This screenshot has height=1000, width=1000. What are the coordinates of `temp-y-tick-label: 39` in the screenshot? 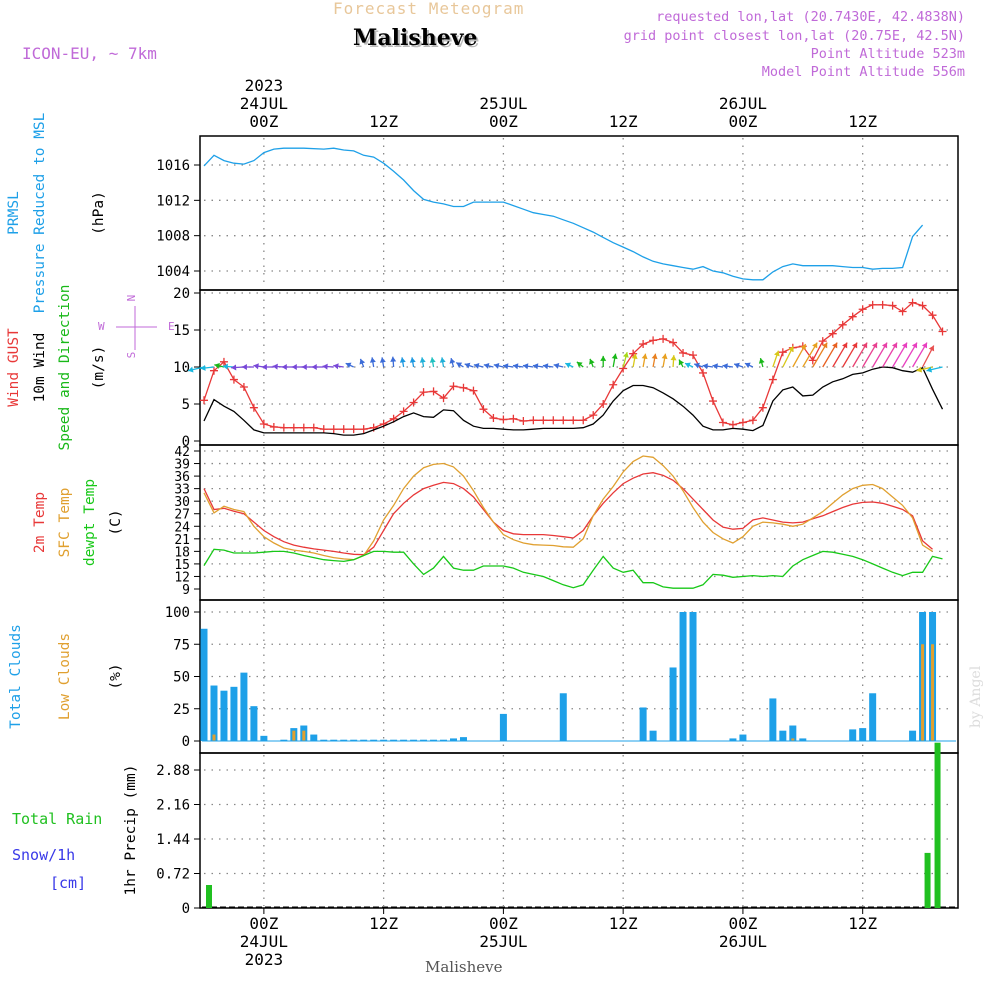 It's located at (182, 465).